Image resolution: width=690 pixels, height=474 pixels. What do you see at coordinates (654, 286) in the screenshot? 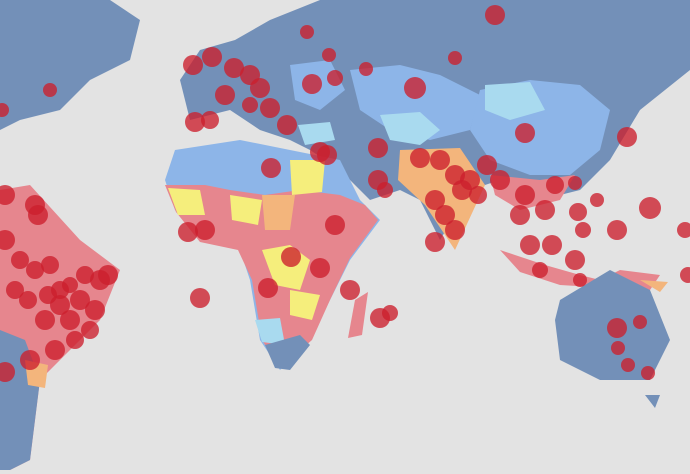
I see `timor` at bounding box center [654, 286].